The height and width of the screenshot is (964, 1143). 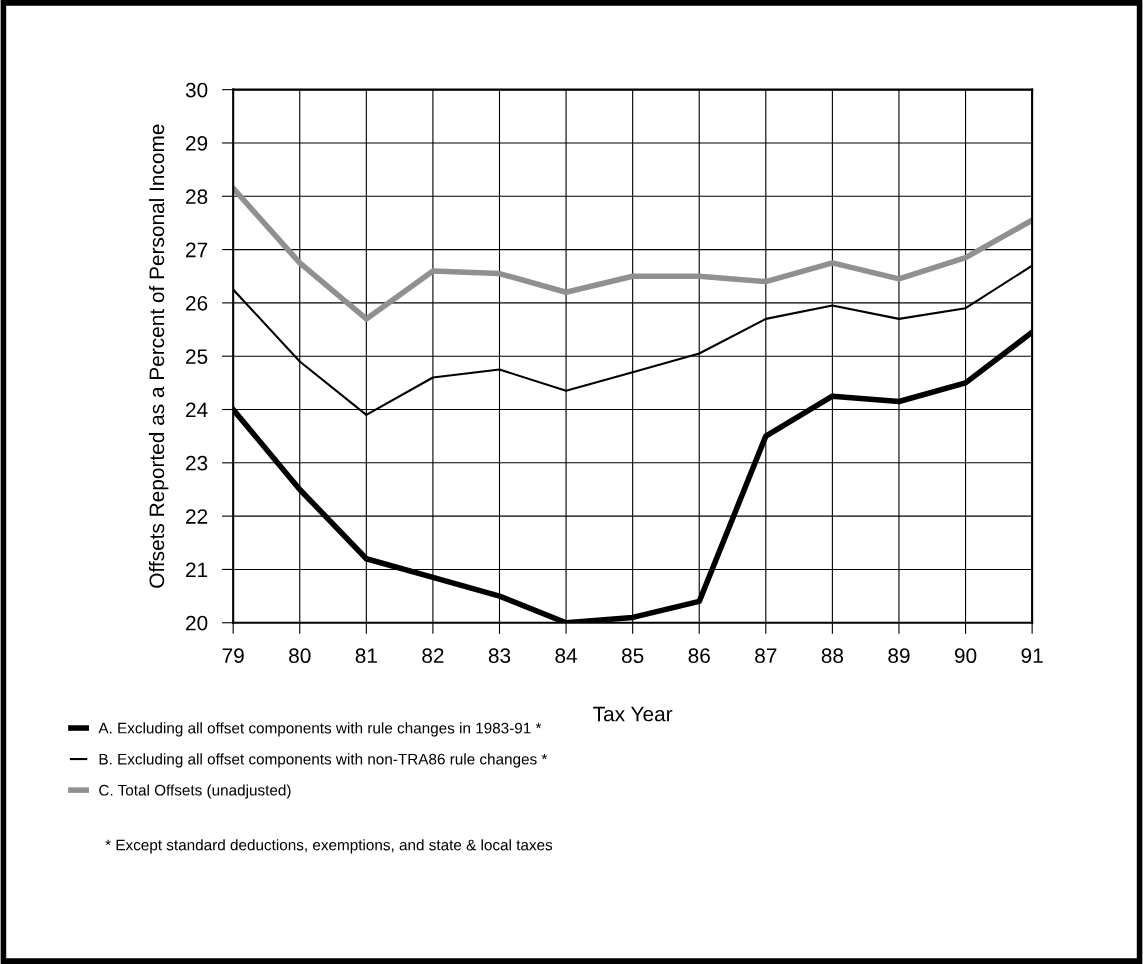 I want to click on x-tick-label: 86, so click(x=699, y=656).